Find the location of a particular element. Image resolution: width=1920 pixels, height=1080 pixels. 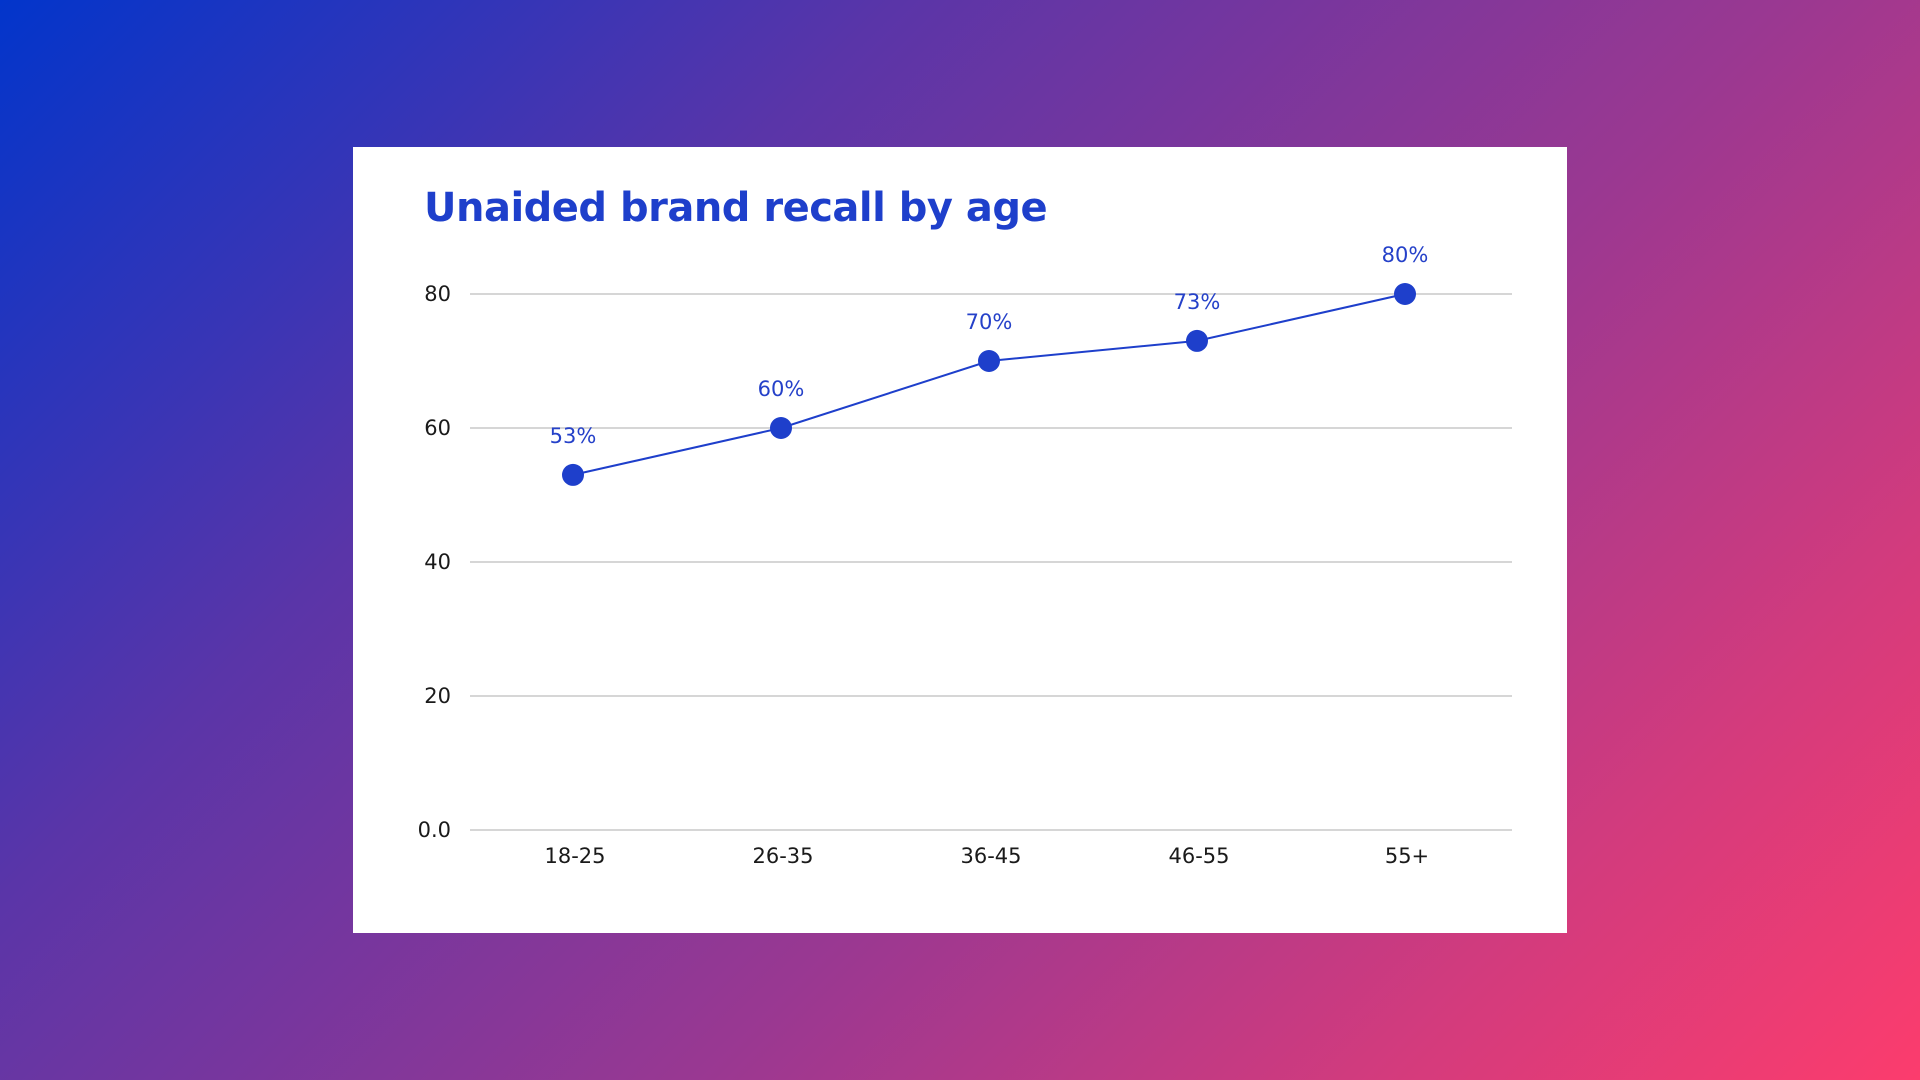

x-axis-tick-labels: 18-25 26-35 36-45 46-55 55+ is located at coordinates (986, 856).